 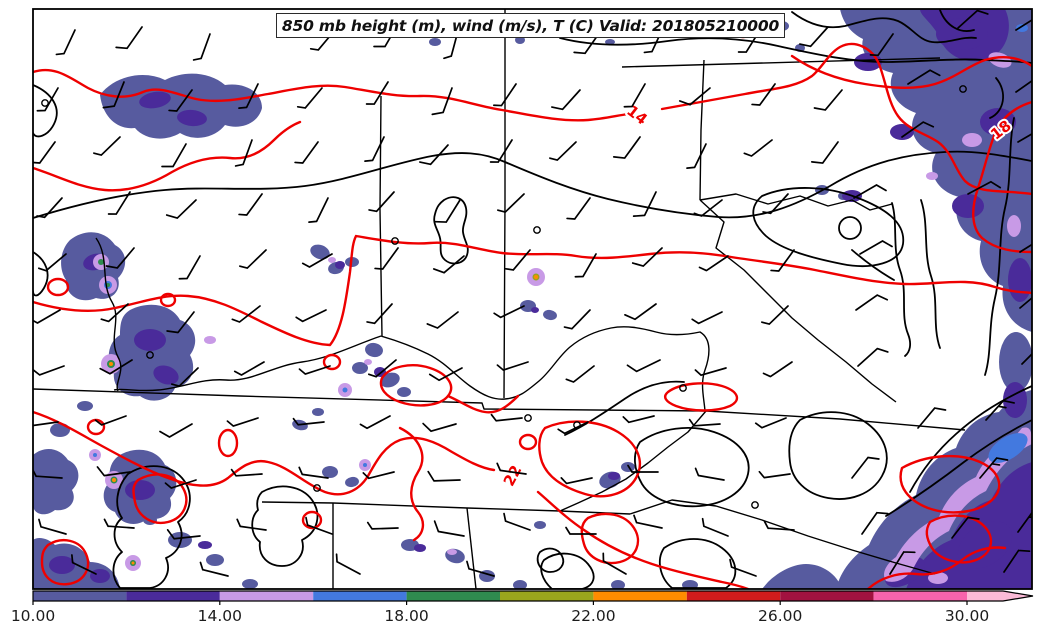 What do you see at coordinates (780, 616) in the screenshot?
I see `colorbar-tick-label: 26.00` at bounding box center [780, 616].